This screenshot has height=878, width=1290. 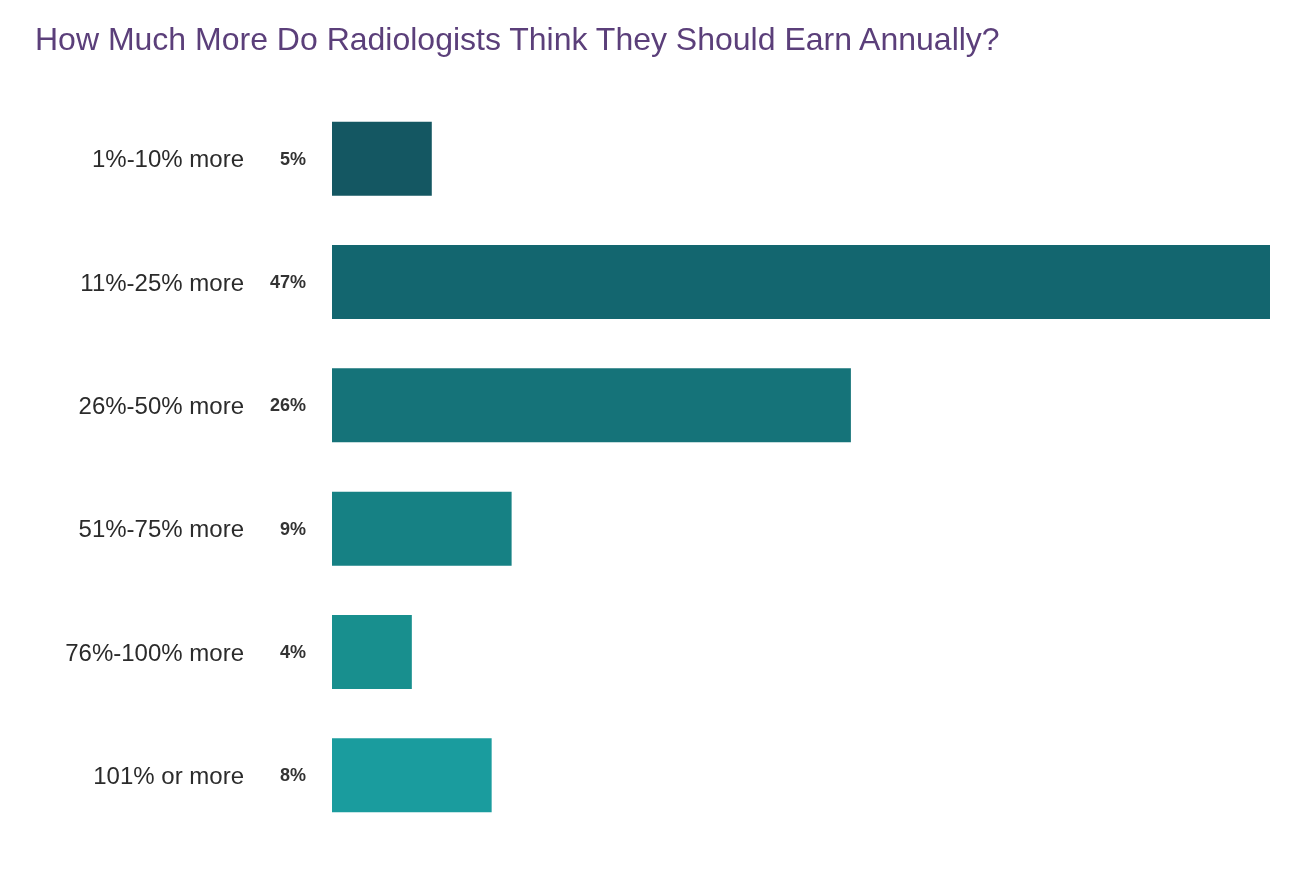 What do you see at coordinates (162, 282) in the screenshot?
I see `y-tick-label: 11%-25% more` at bounding box center [162, 282].